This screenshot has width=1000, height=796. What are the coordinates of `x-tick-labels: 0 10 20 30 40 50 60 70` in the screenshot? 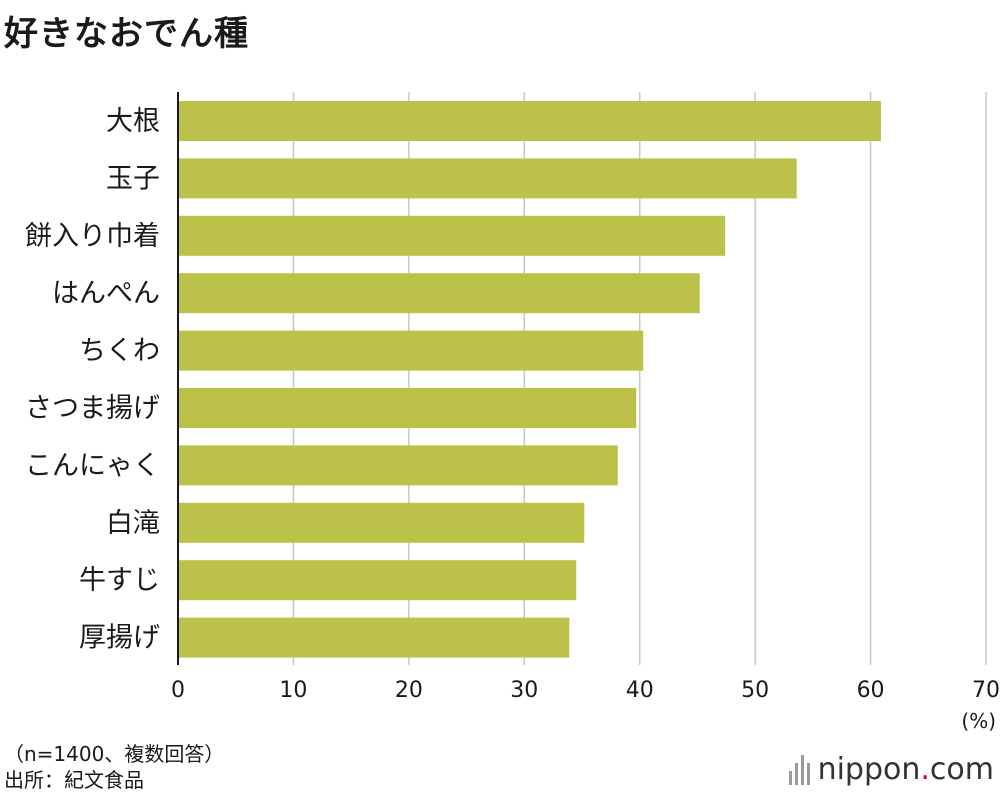 It's located at (585, 690).